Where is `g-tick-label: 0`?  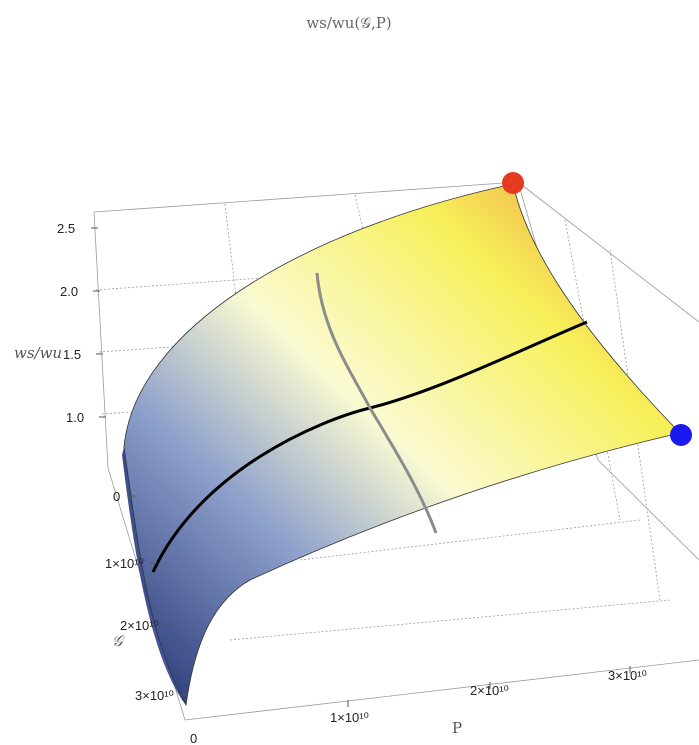
g-tick-label: 0 is located at coordinates (116, 496).